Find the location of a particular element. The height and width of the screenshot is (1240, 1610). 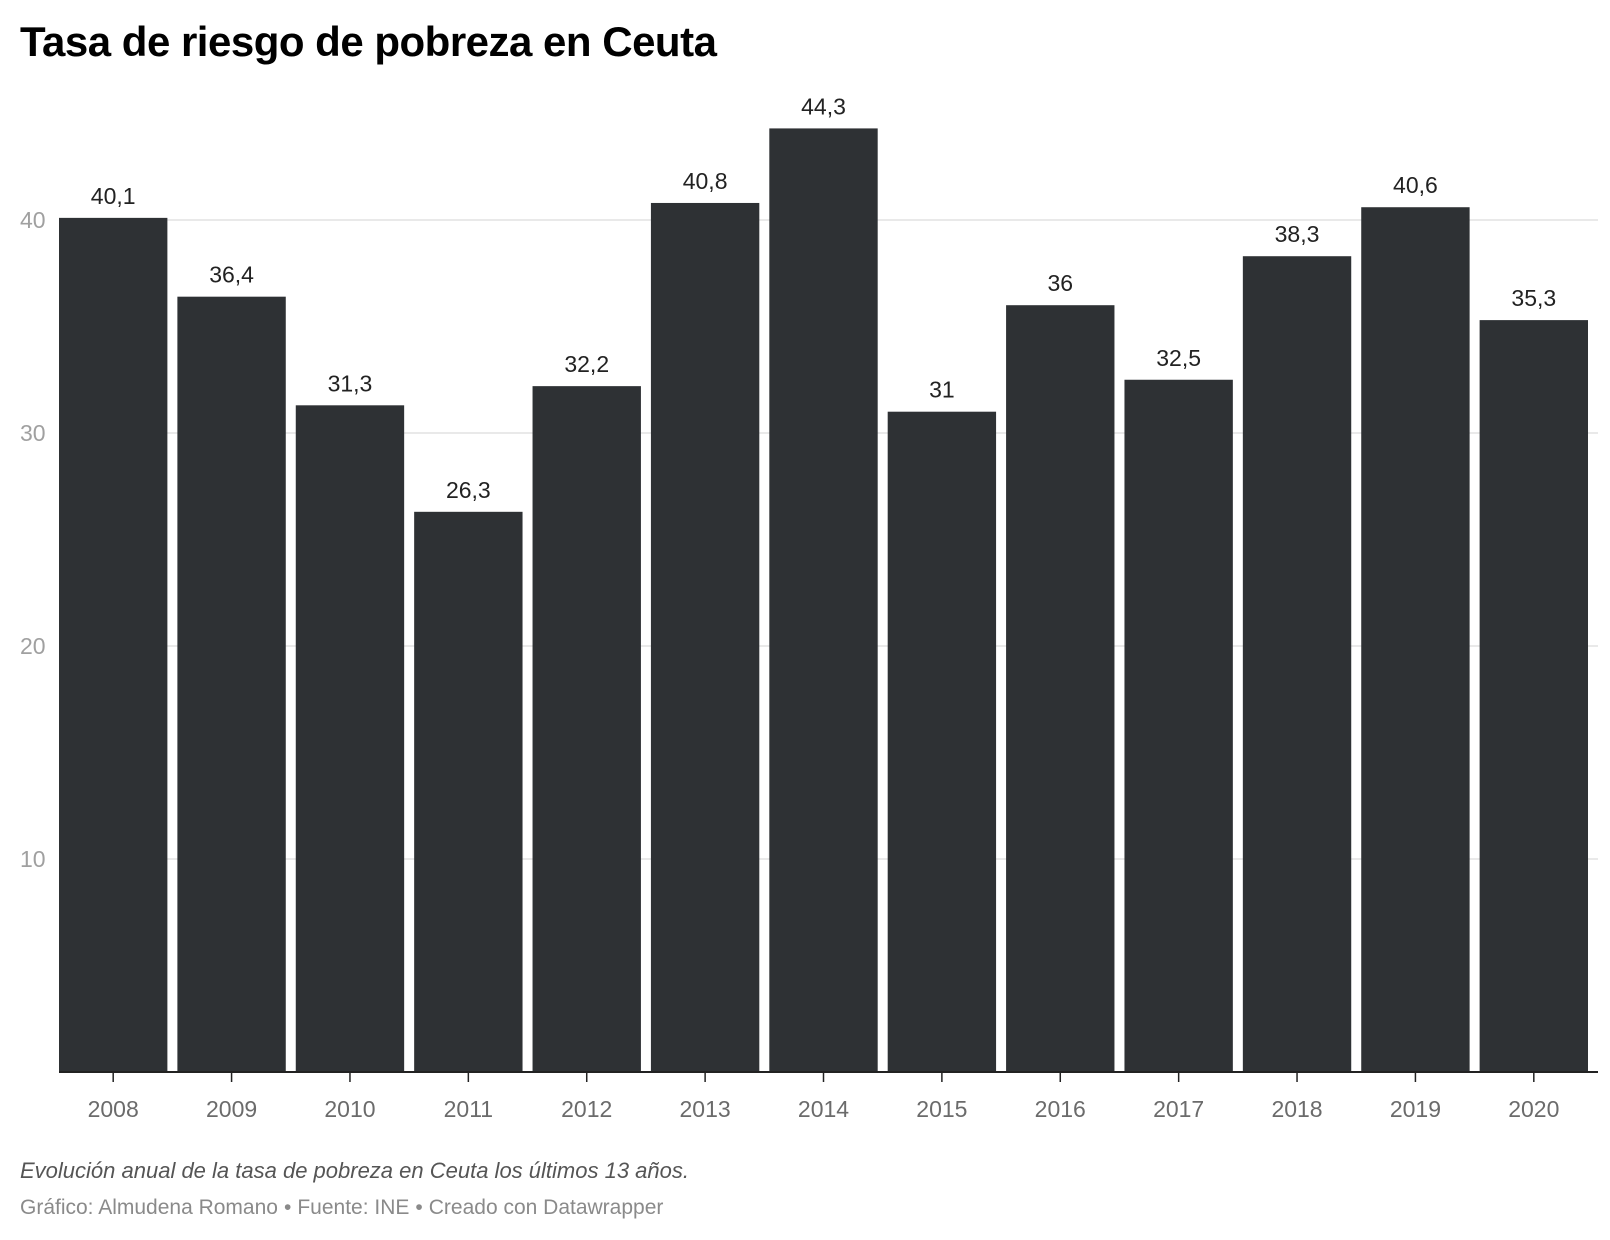

x-tick-label: 2010 is located at coordinates (349, 1109).